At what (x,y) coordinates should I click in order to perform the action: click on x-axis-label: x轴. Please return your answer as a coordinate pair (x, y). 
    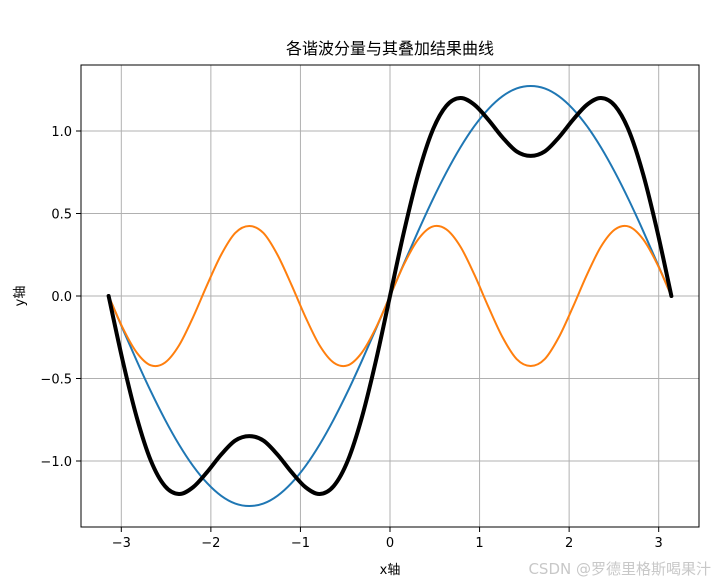
    Looking at the image, I should click on (390, 570).